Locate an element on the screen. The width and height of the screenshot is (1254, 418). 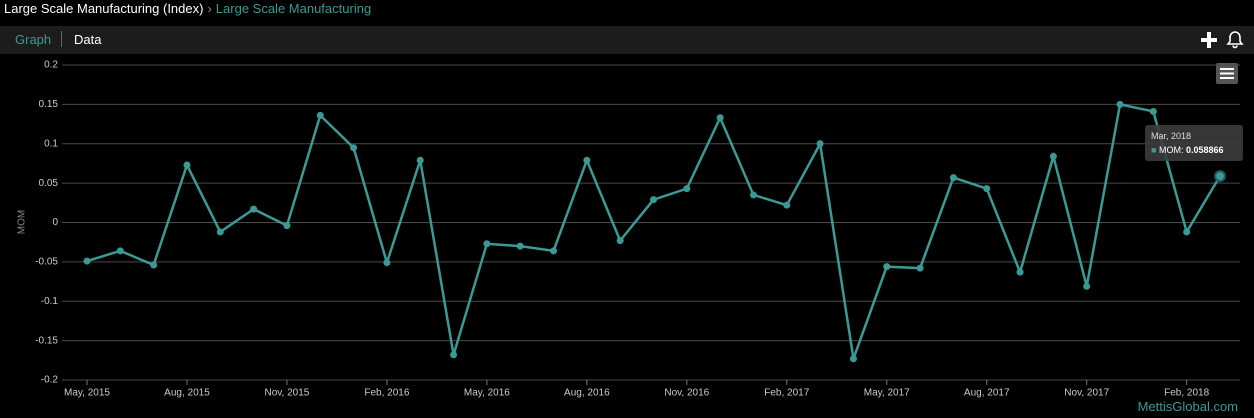
y-tick-label: -0.15 is located at coordinates (46, 340).